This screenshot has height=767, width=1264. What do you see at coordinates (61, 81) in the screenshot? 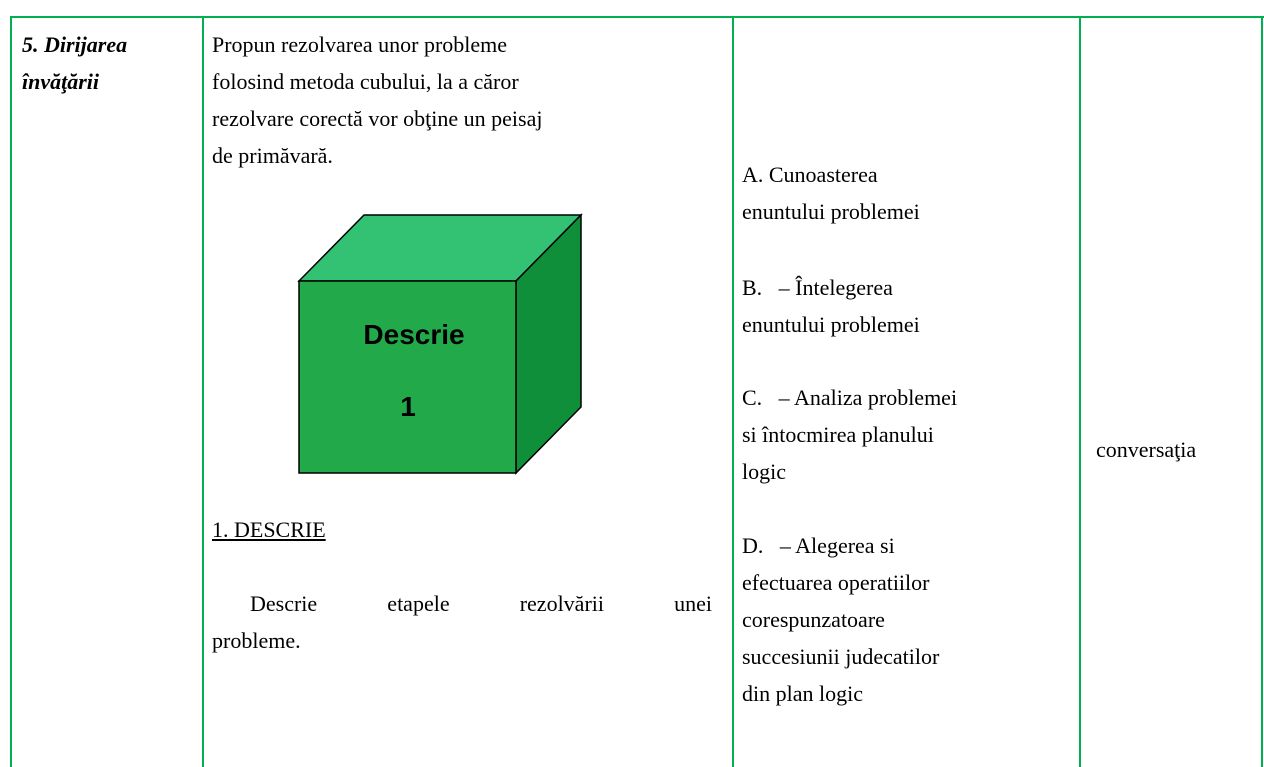
I see `stage-title: învăţării` at bounding box center [61, 81].